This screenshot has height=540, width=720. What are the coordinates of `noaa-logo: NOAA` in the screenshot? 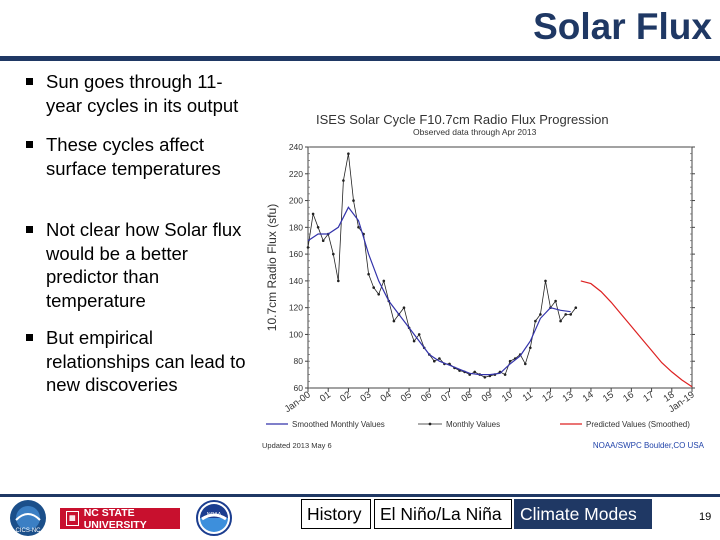 It's located at (214, 518).